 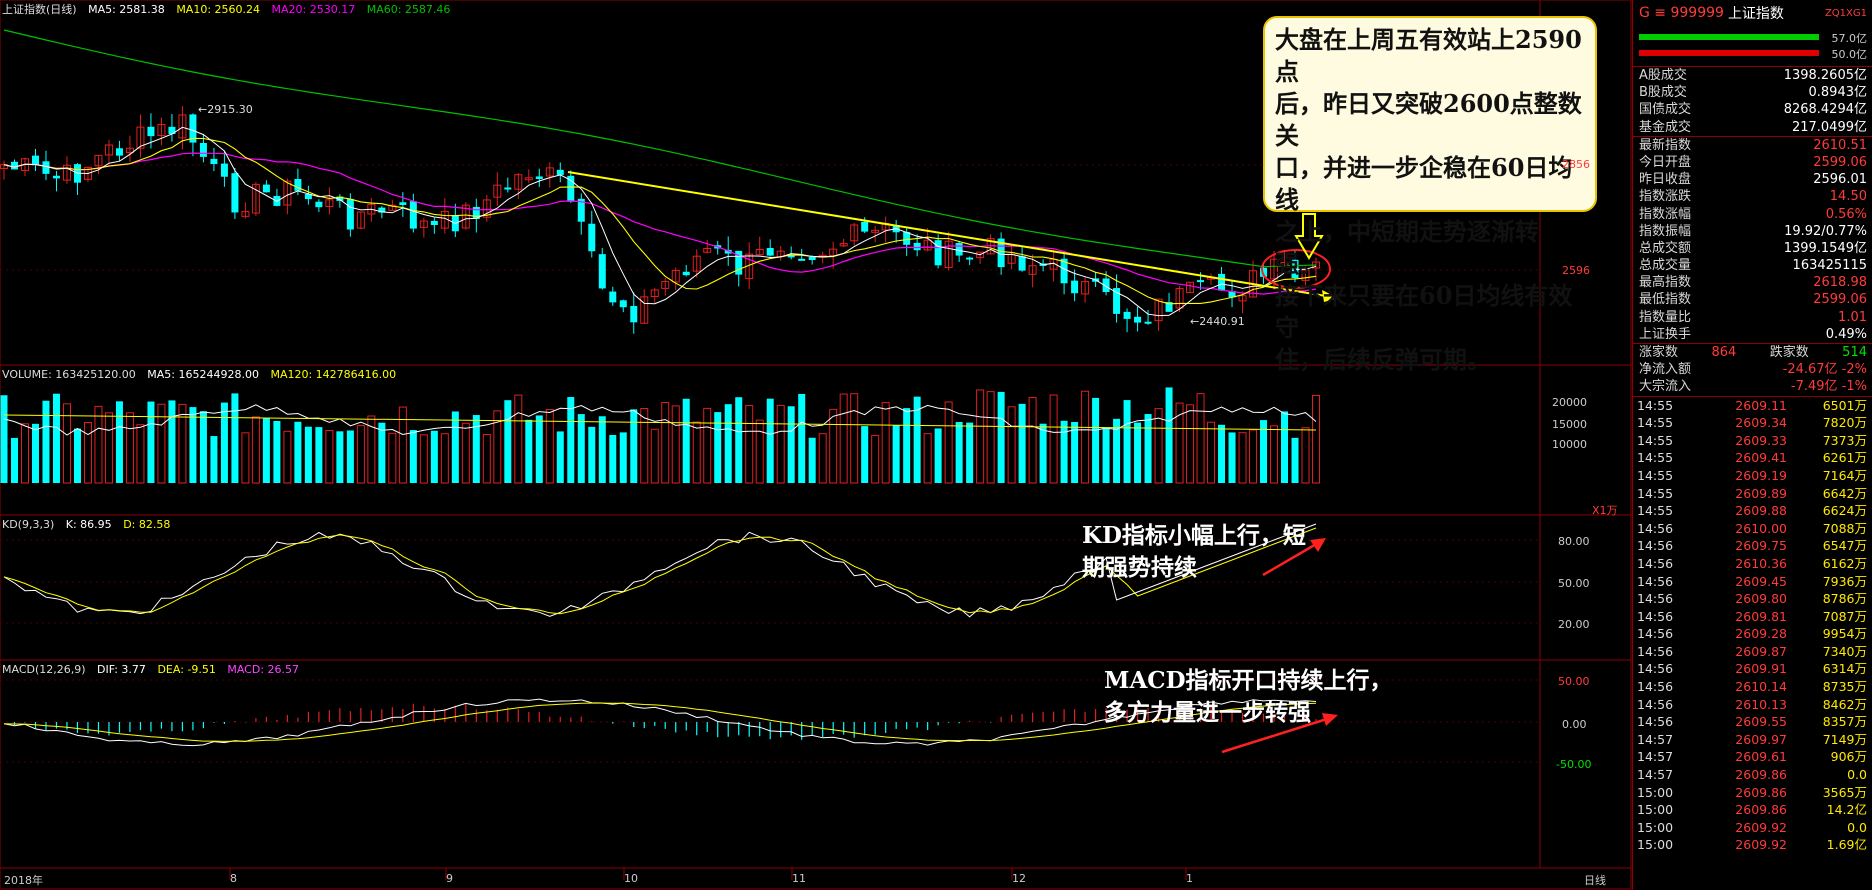 I want to click on stat-value: 0.56%, so click(x=1846, y=214).